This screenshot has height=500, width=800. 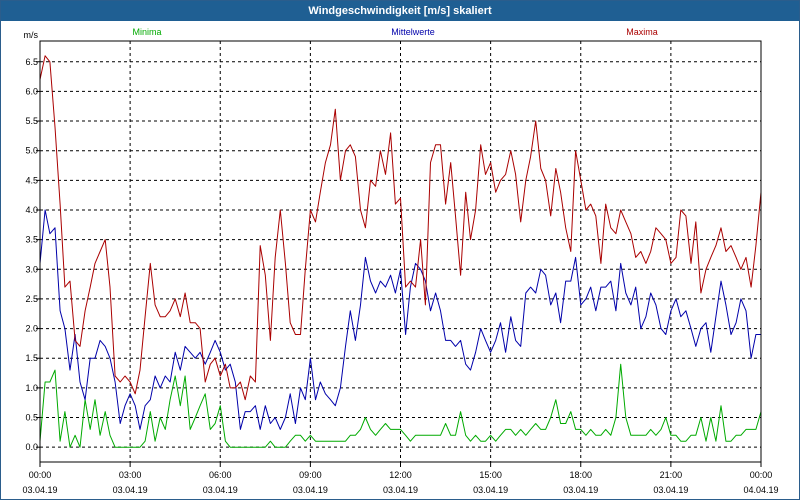 I want to click on x-tick-time-label: 21:00, so click(x=671, y=475).